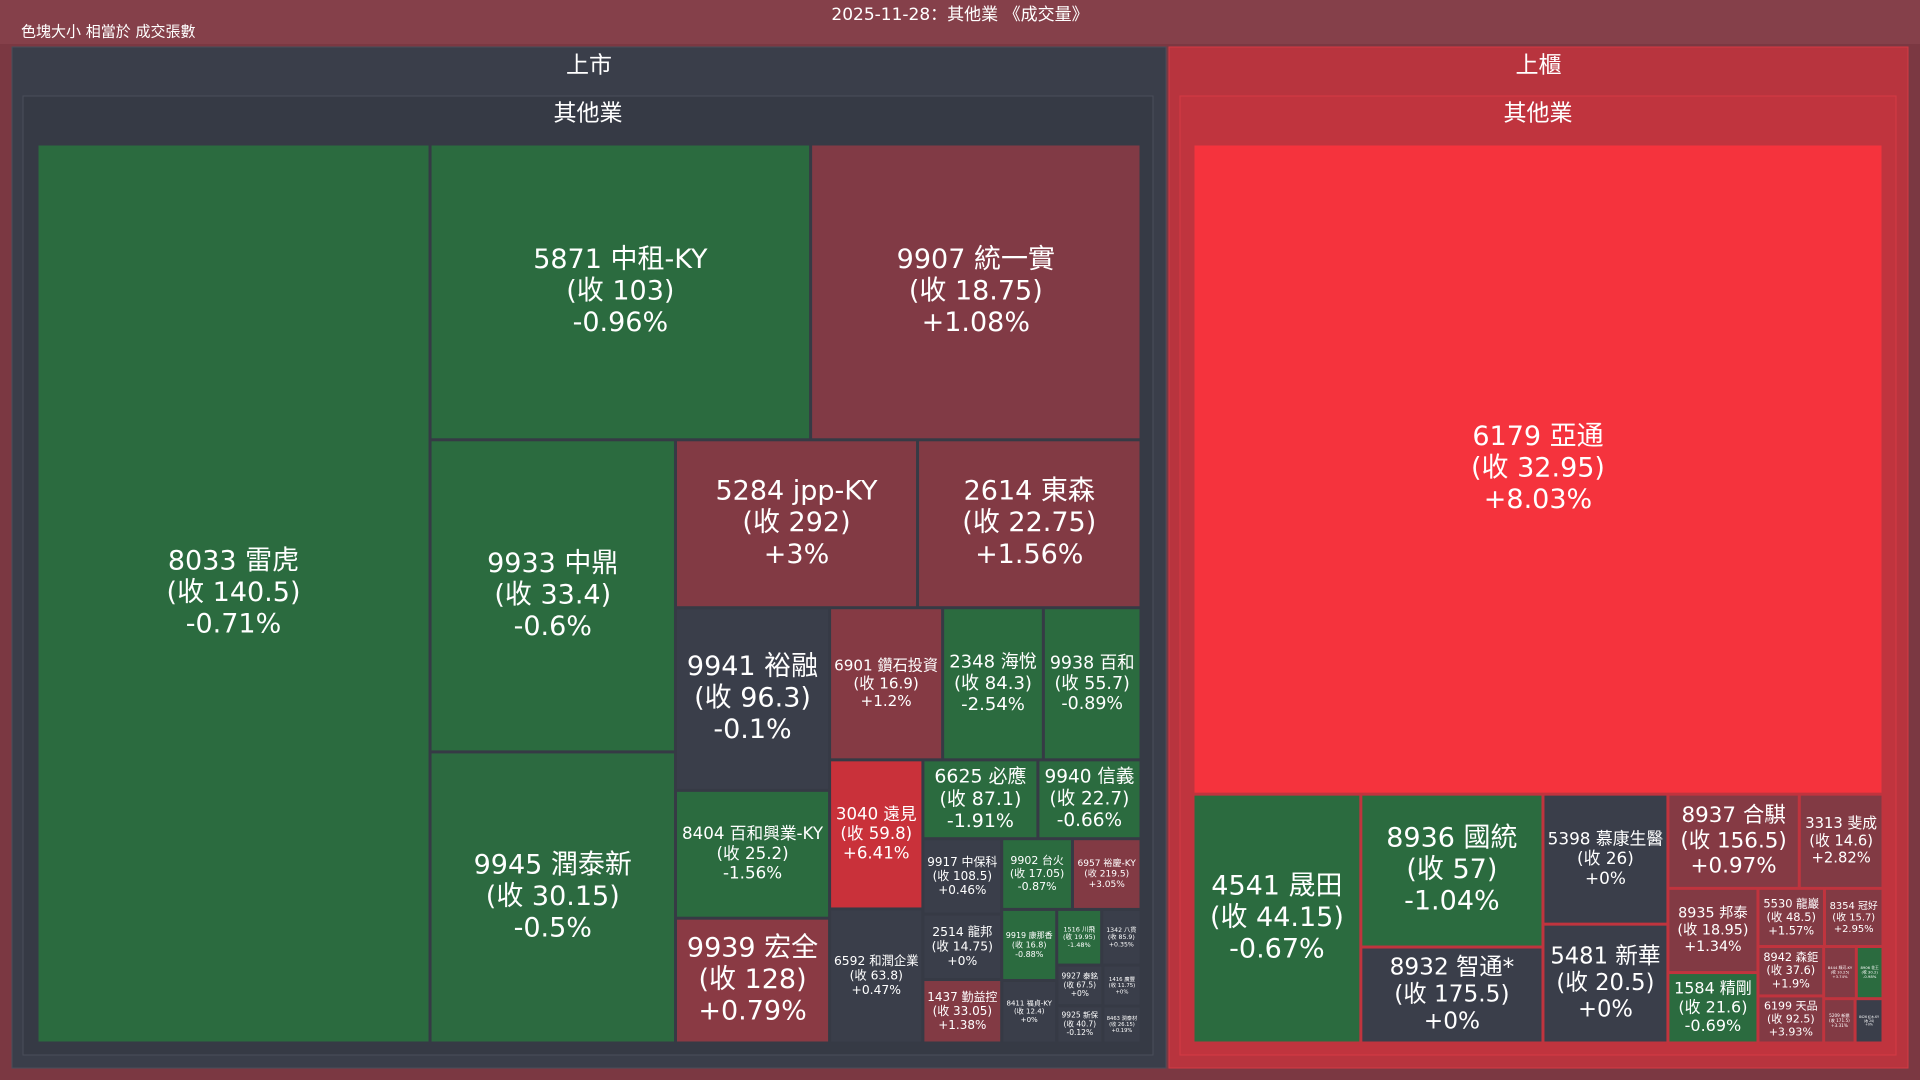 The width and height of the screenshot is (1920, 1080). What do you see at coordinates (1107, 885) in the screenshot?
I see `tile-change-label: +3.05%` at bounding box center [1107, 885].